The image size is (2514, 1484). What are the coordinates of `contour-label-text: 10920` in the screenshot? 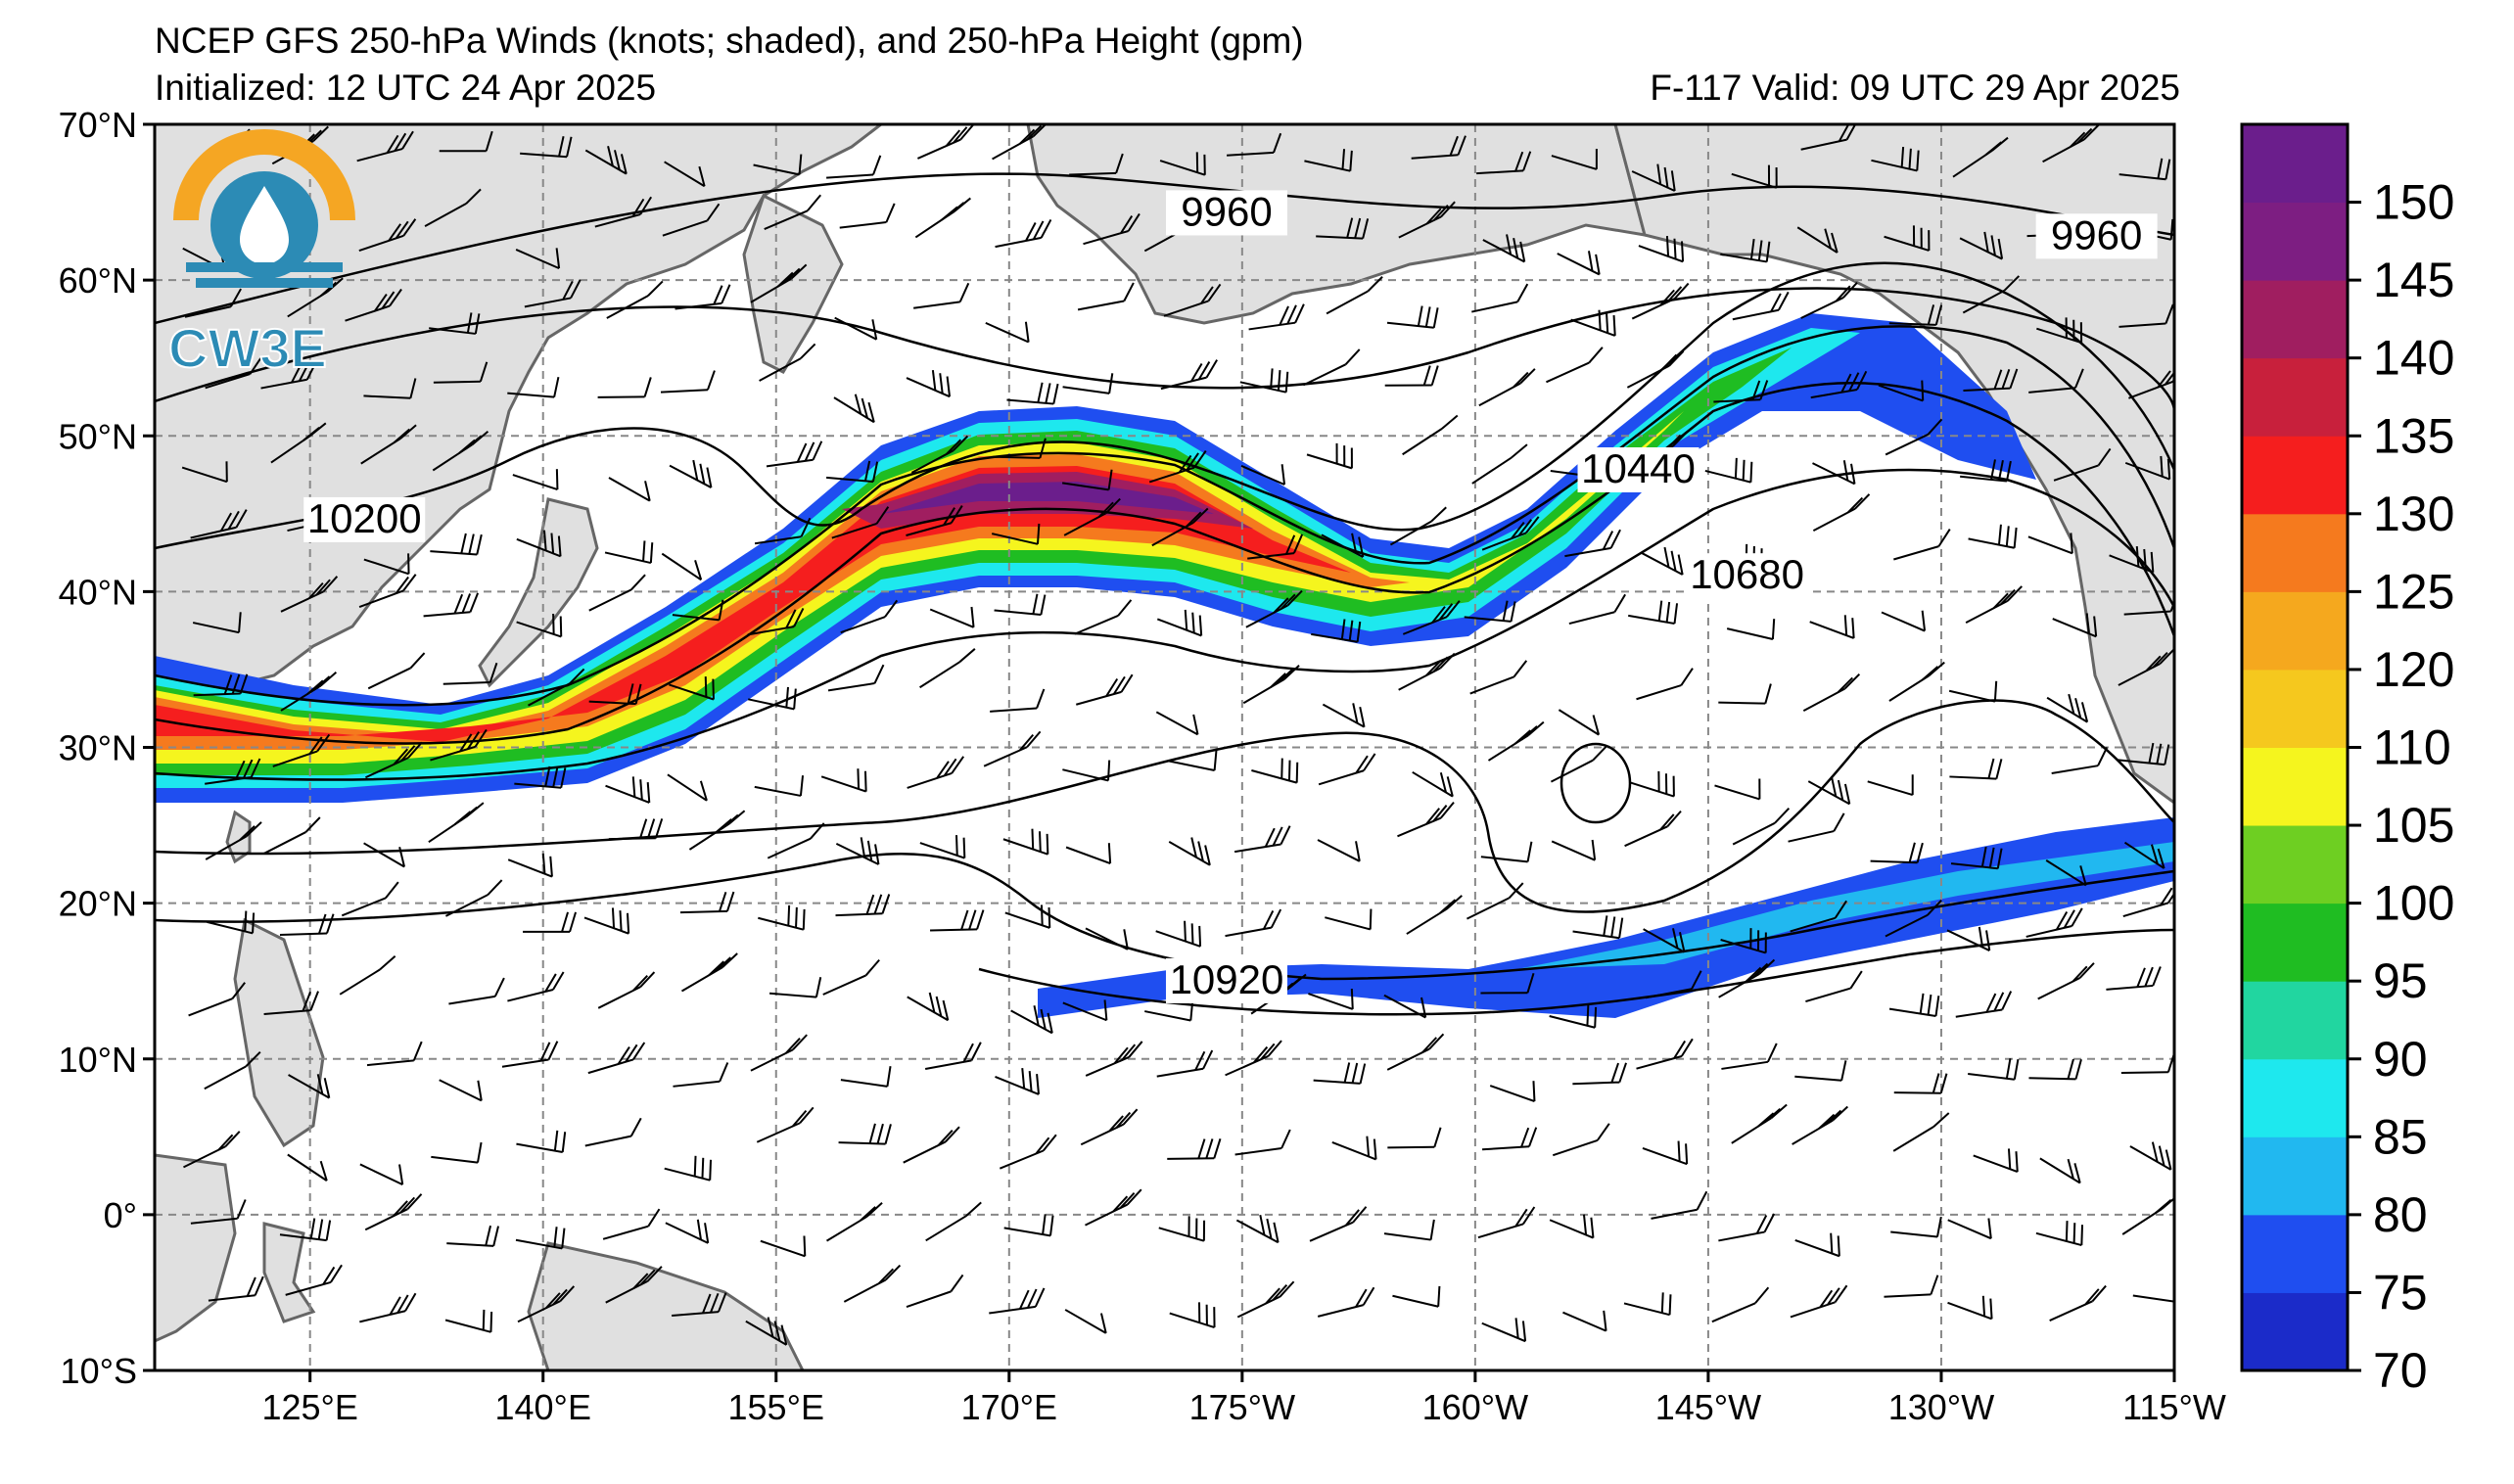 It's located at (1227, 979).